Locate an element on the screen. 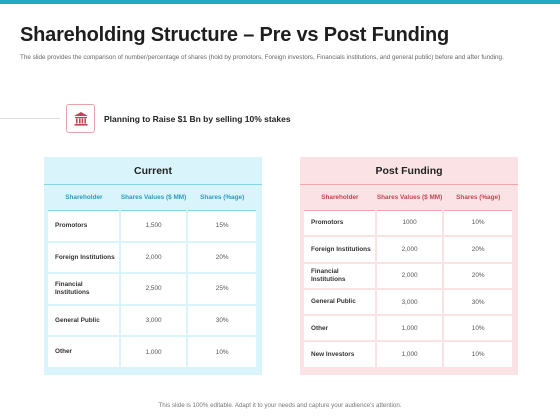  post-col-percent: Shares (%age) is located at coordinates (478, 198).